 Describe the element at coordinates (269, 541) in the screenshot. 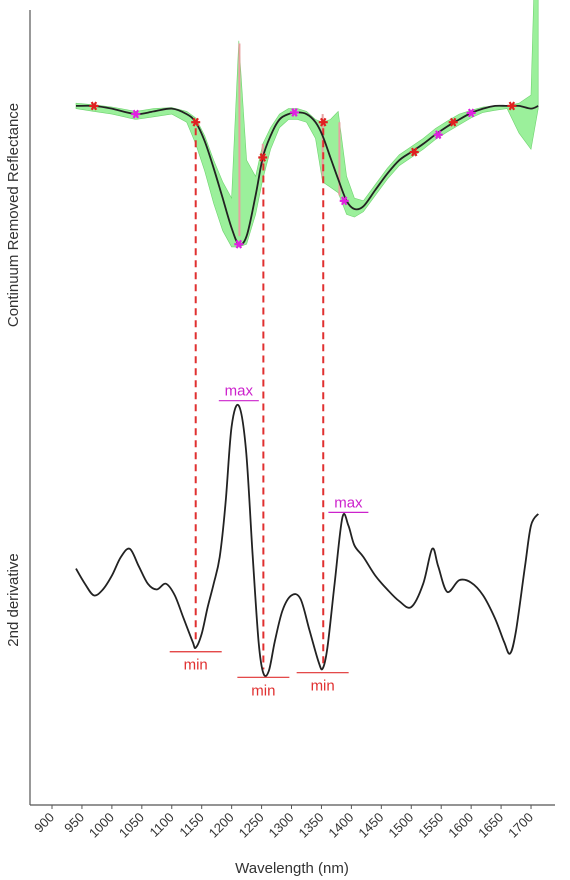

I see `annotation-layer: min min min max max` at that location.